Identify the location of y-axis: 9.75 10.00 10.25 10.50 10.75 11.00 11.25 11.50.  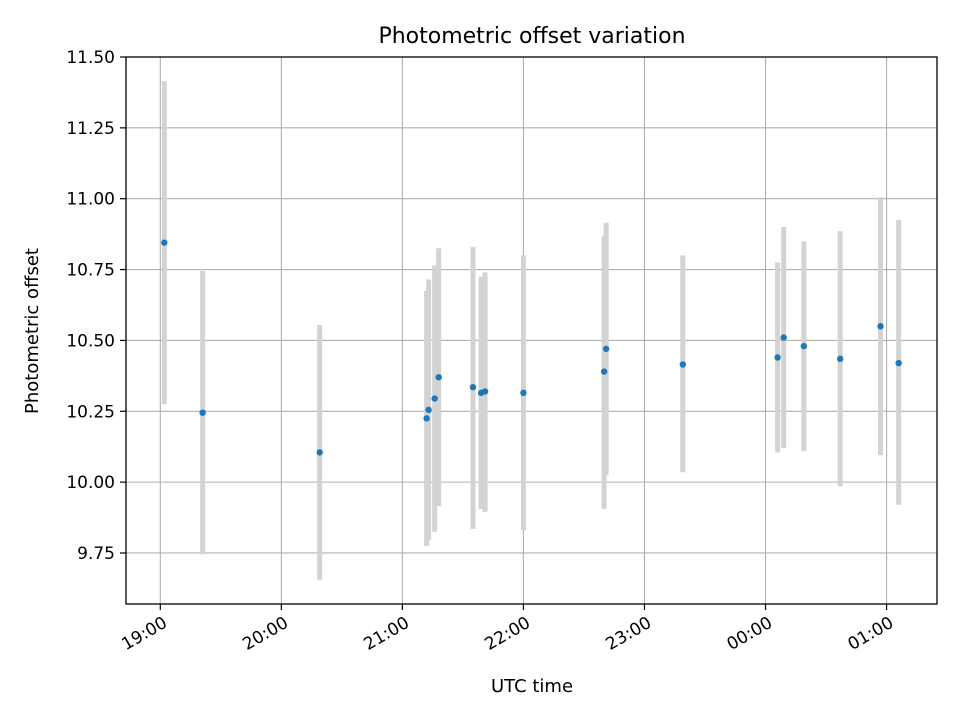
(96, 306).